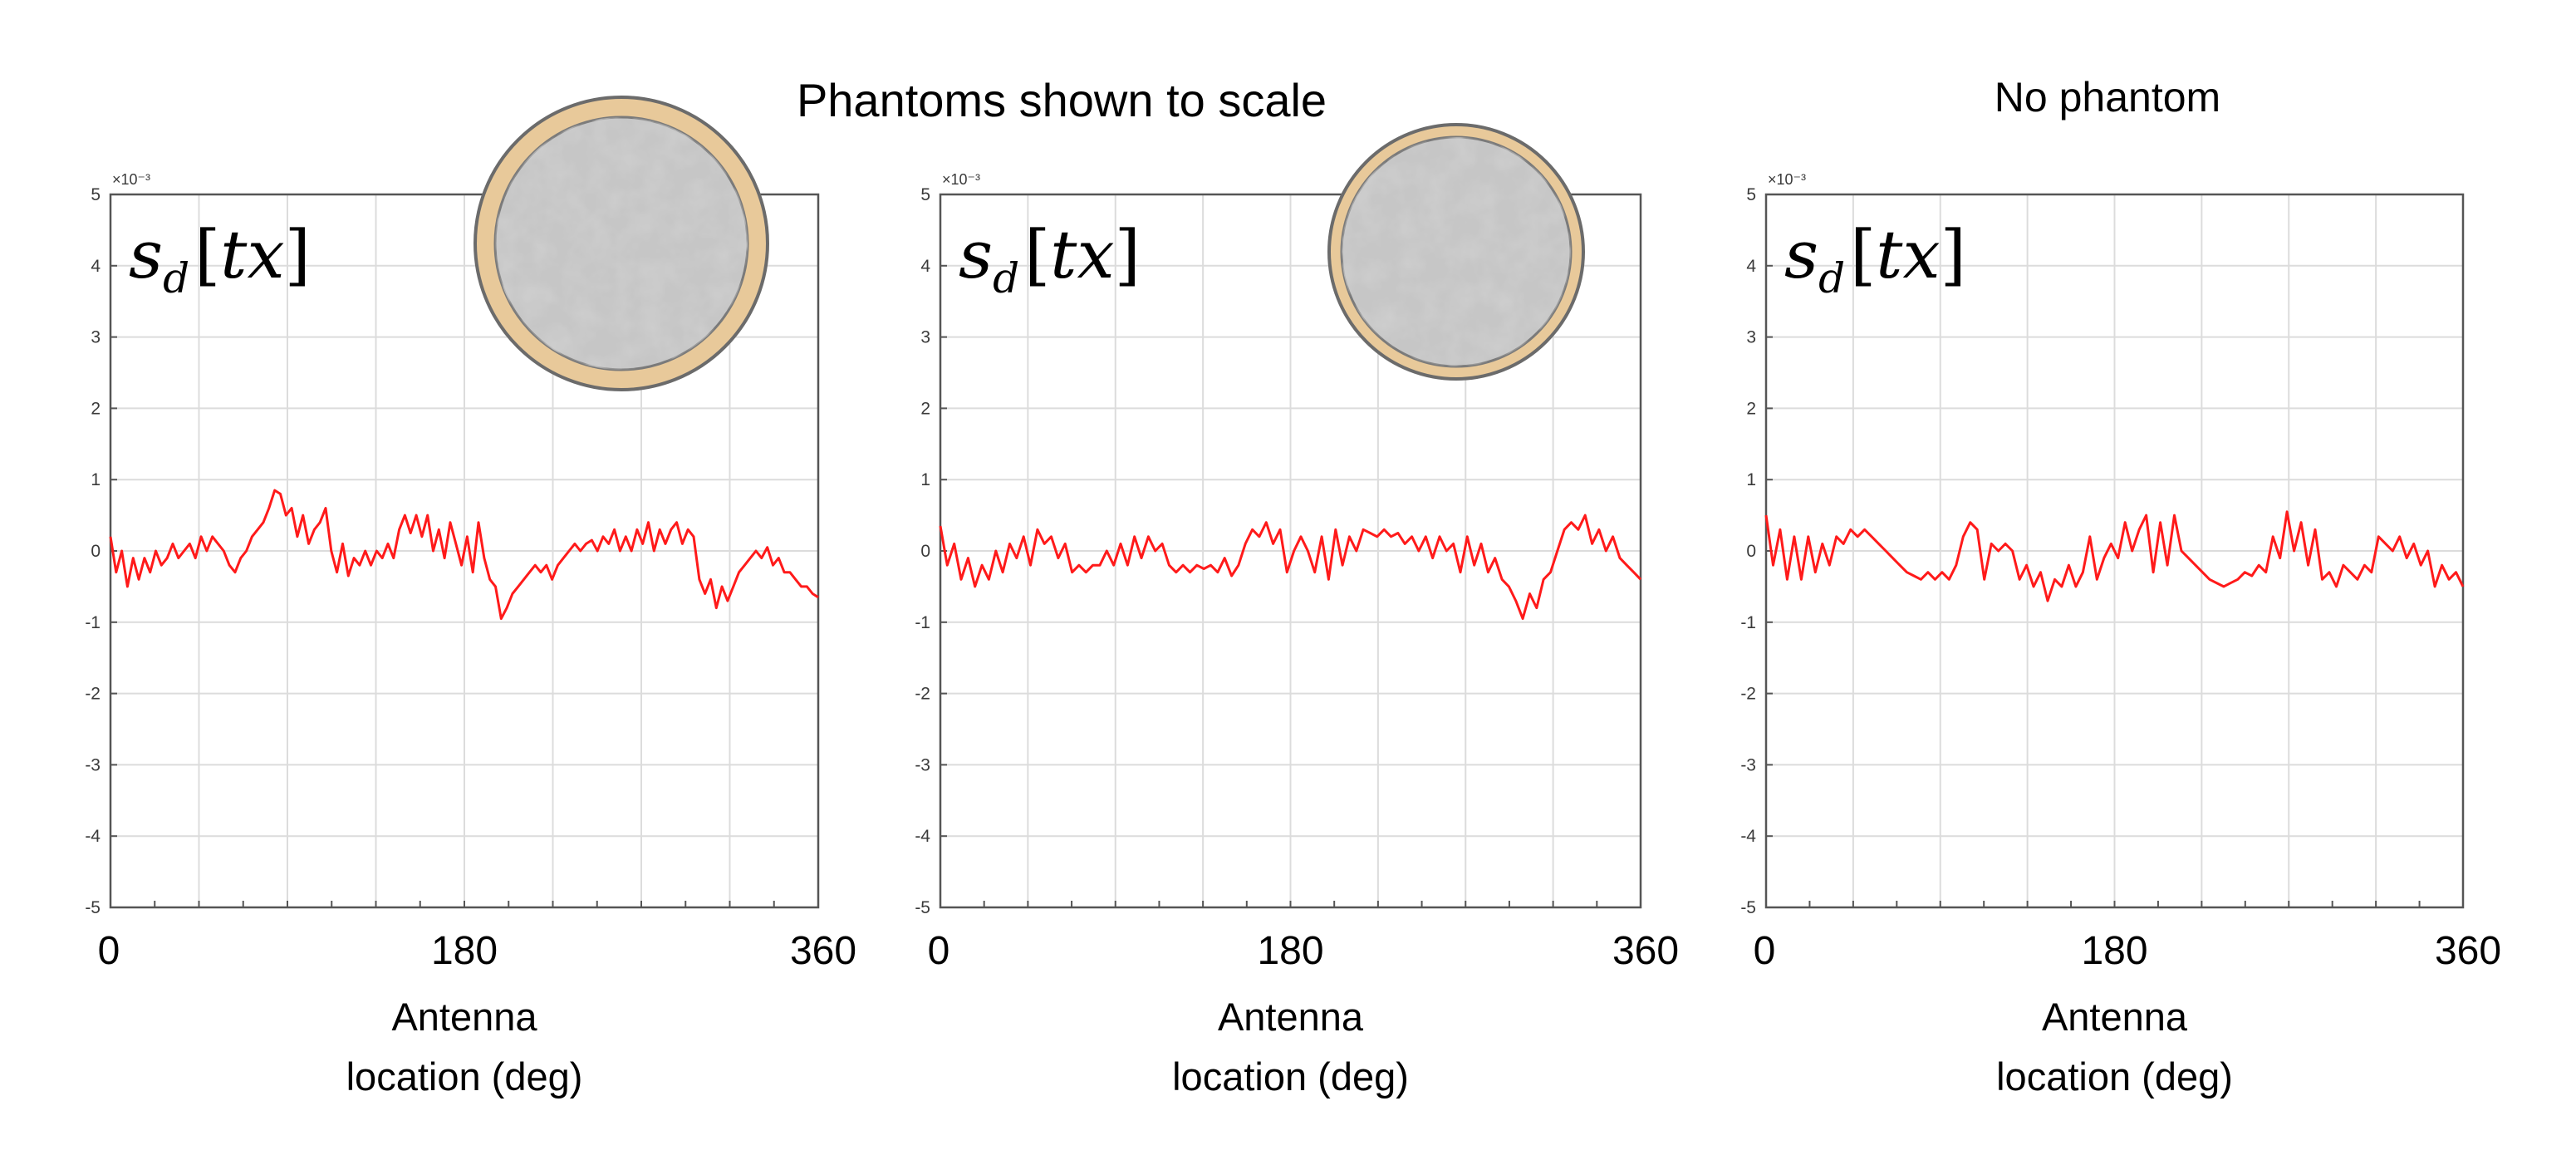 Image resolution: width=2576 pixels, height=1160 pixels. Describe the element at coordinates (1456, 252) in the screenshot. I see `phantom-small` at that location.